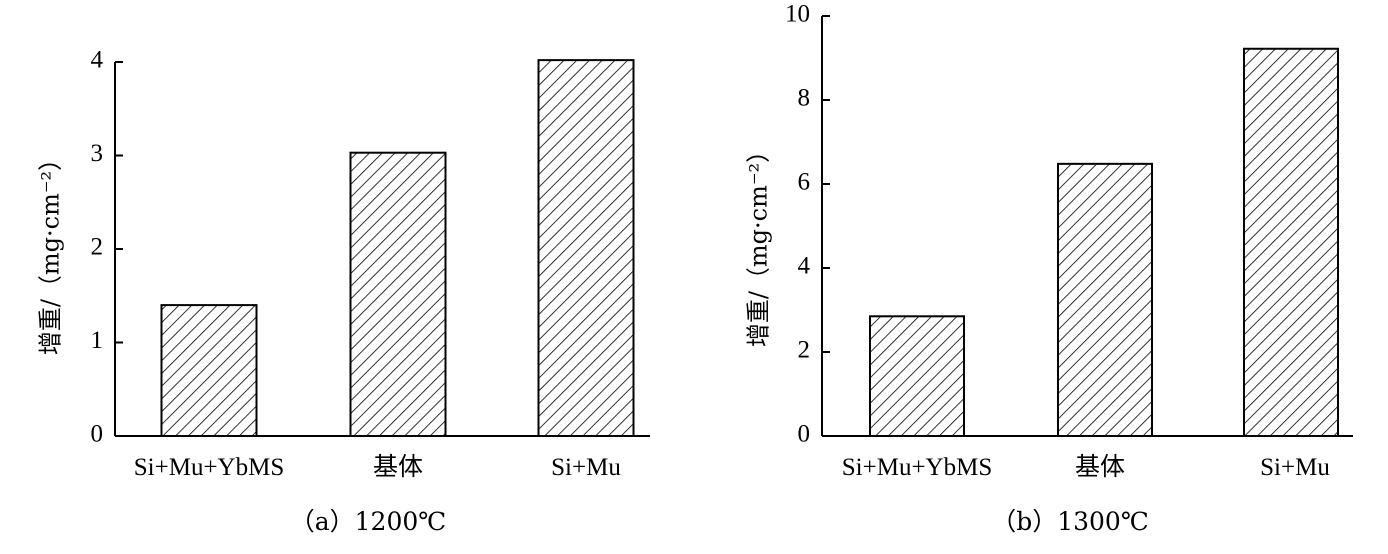 The height and width of the screenshot is (554, 1388). What do you see at coordinates (804, 98) in the screenshot?
I see `y-tick-label: 8` at bounding box center [804, 98].